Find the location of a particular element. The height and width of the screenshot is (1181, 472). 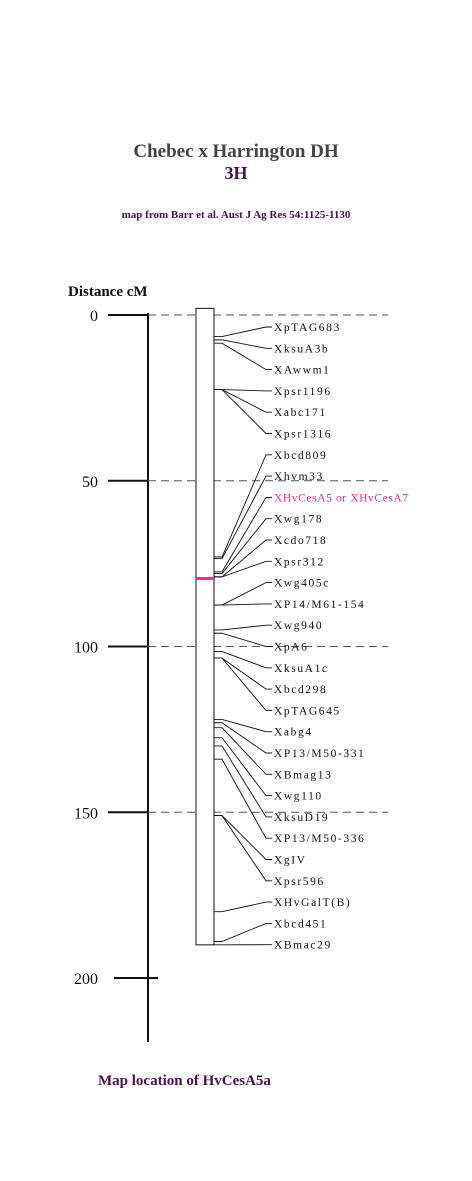

highlighted-marker-label: XHvCesA5 or XHvCesA7 is located at coordinates (341, 498).